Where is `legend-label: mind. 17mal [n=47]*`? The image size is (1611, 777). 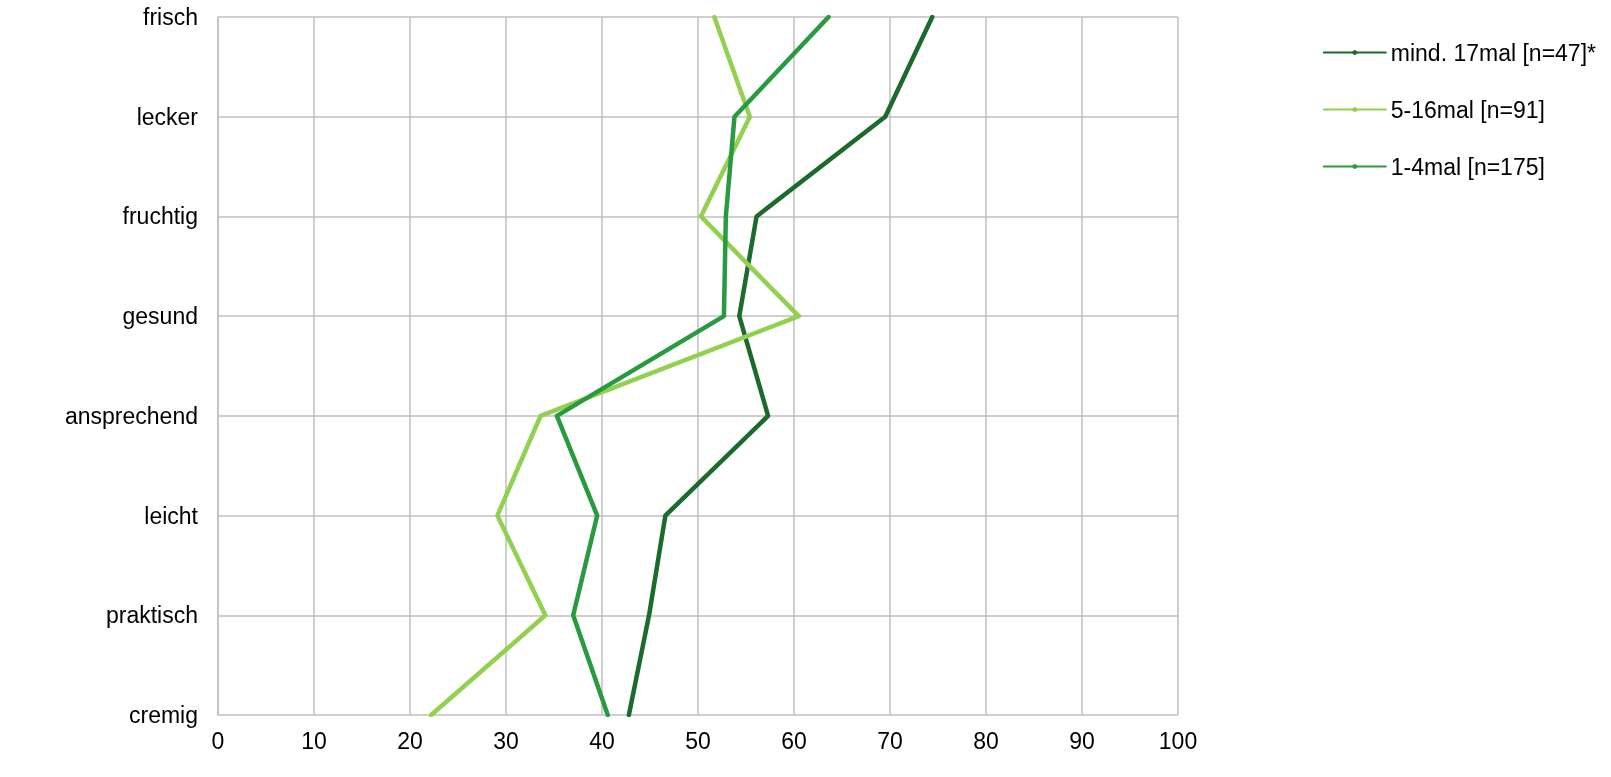
legend-label: mind. 17mal [n=47]* is located at coordinates (1493, 52).